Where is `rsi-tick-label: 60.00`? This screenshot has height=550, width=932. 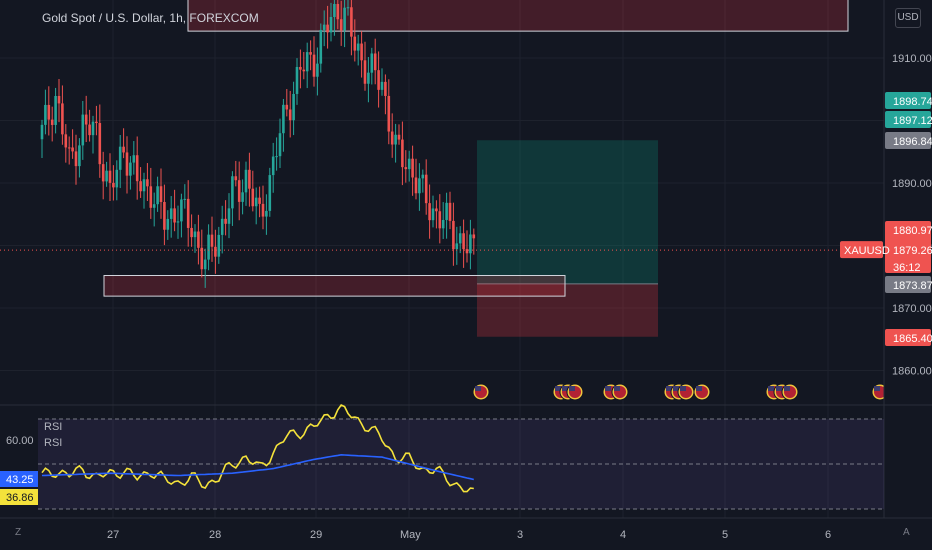
rsi-tick-label: 60.00 is located at coordinates (20, 441).